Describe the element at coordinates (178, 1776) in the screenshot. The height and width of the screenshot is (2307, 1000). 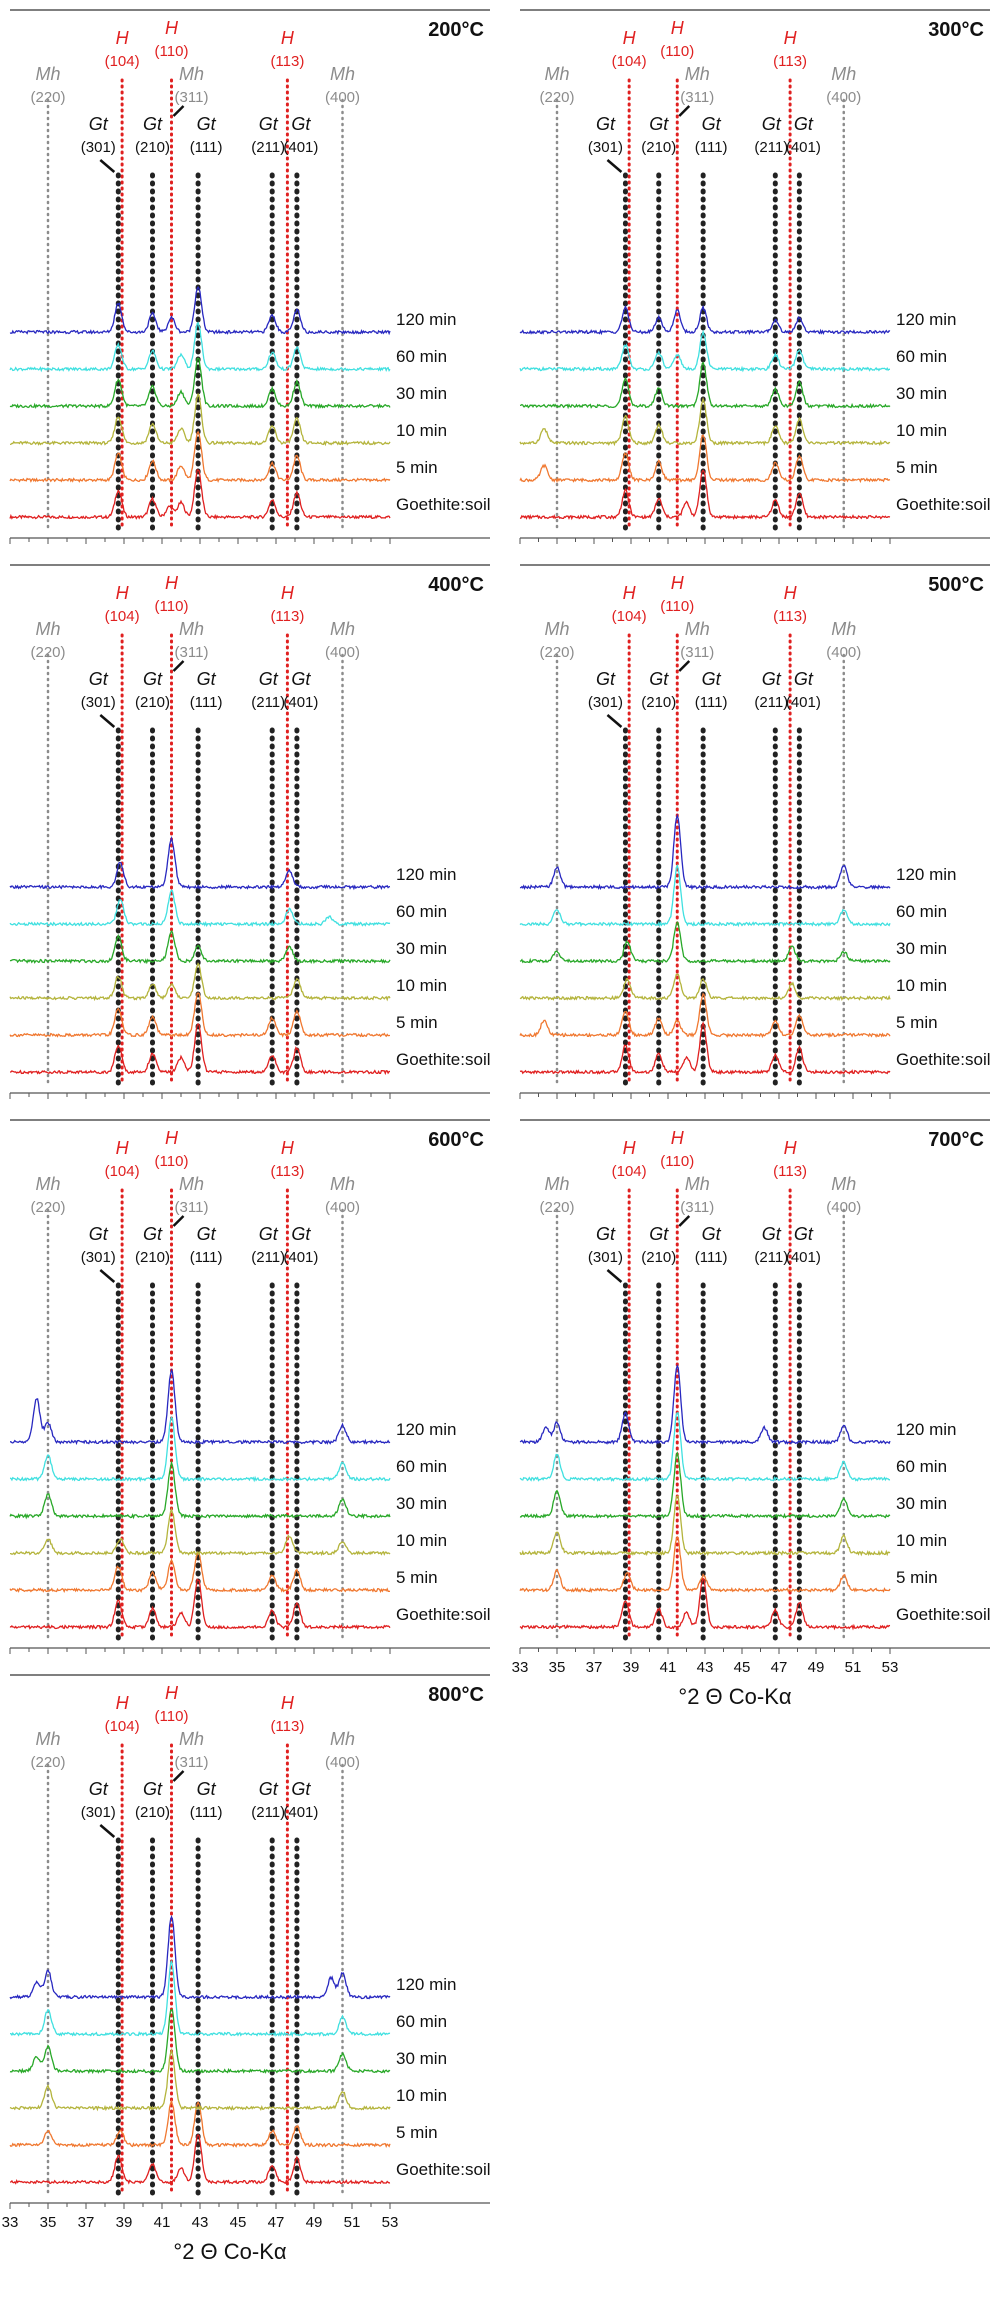
I see `mh-311-leader` at that location.